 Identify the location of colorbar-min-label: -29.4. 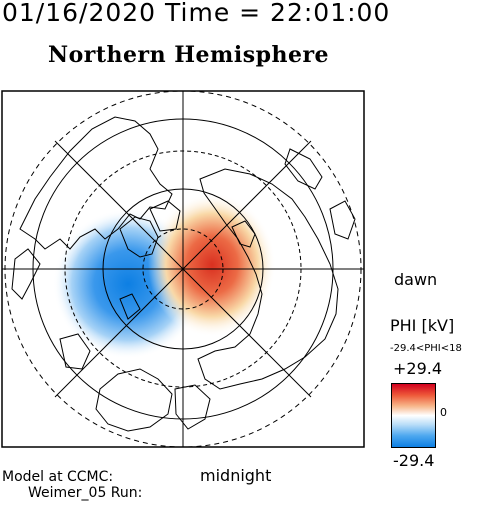
(414, 460).